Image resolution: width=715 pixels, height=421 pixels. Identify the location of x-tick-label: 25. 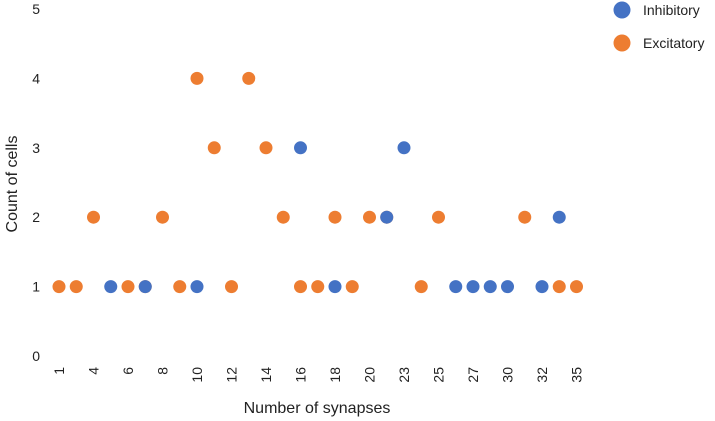
(439, 375).